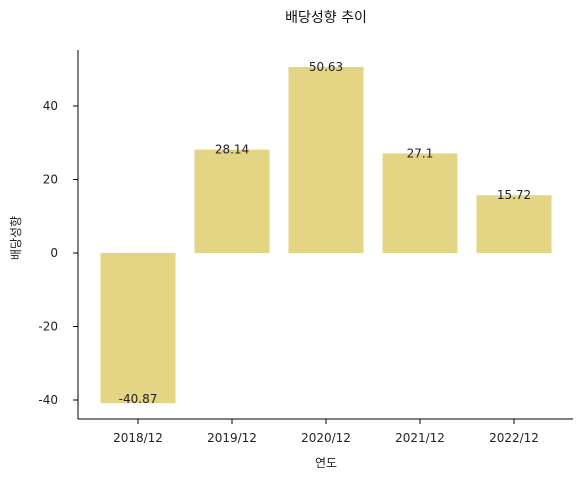 The image size is (583, 479). What do you see at coordinates (54, 253) in the screenshot?
I see `y-tick-label: 0` at bounding box center [54, 253].